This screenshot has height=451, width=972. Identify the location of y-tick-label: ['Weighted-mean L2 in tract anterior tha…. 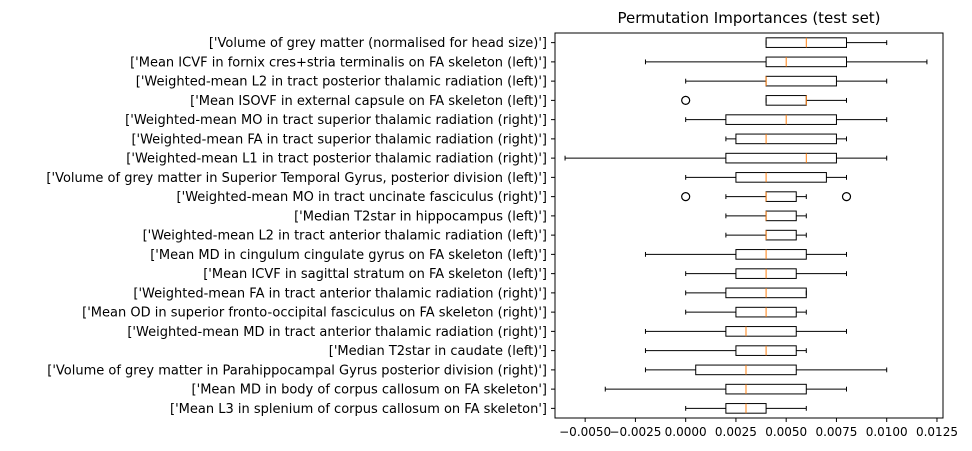
(345, 236).